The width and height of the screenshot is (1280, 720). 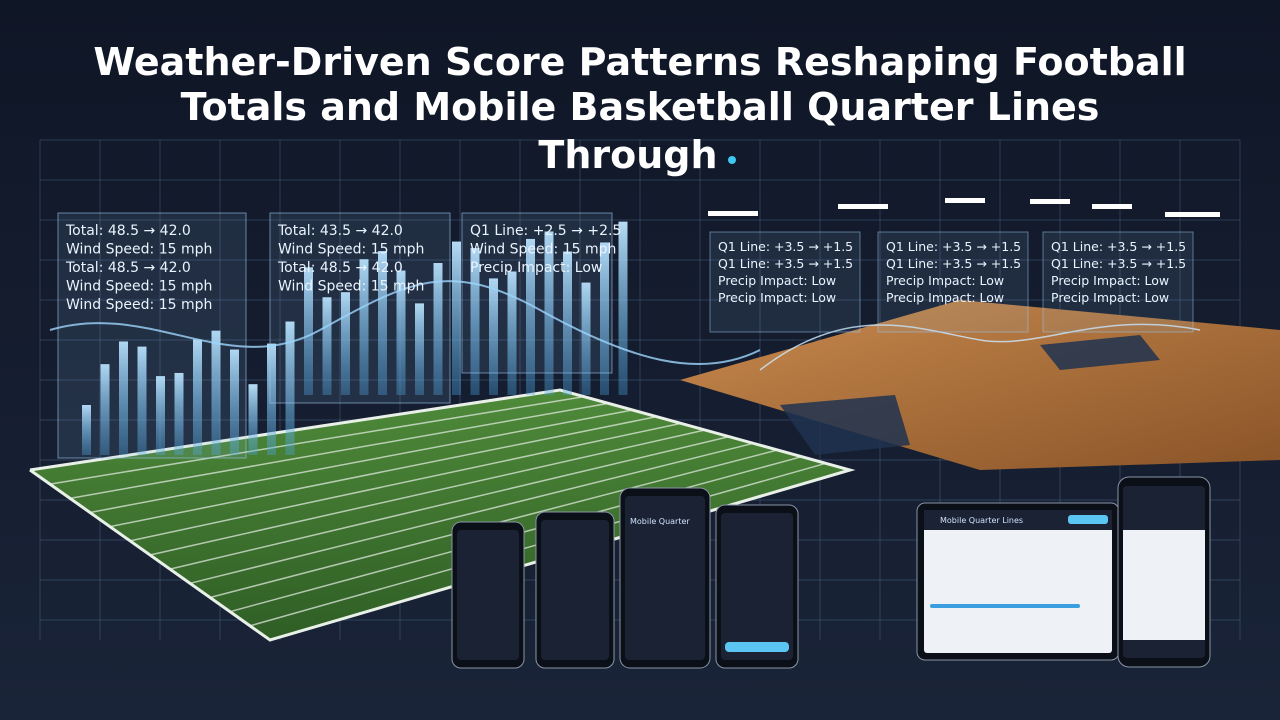 I want to click on panel-line: Q1 Line: +2.5 → +2.5, so click(x=545, y=231).